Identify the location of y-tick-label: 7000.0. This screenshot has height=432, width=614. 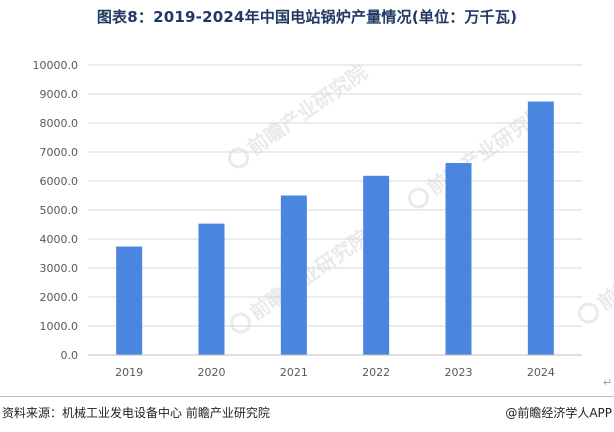
(59, 152).